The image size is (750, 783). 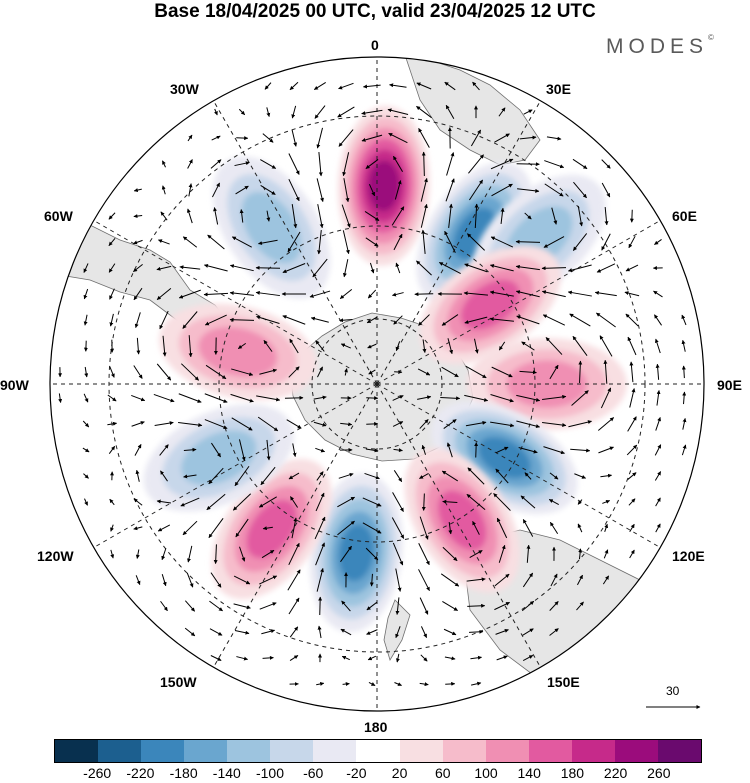 What do you see at coordinates (356, 773) in the screenshot?
I see `colorbar-tick-label: -20` at bounding box center [356, 773].